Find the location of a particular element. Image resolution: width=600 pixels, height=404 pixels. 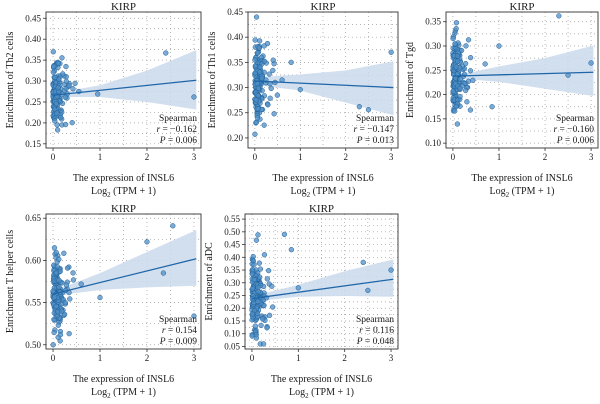

stat-r-value: −0.147 is located at coordinates (380, 130).